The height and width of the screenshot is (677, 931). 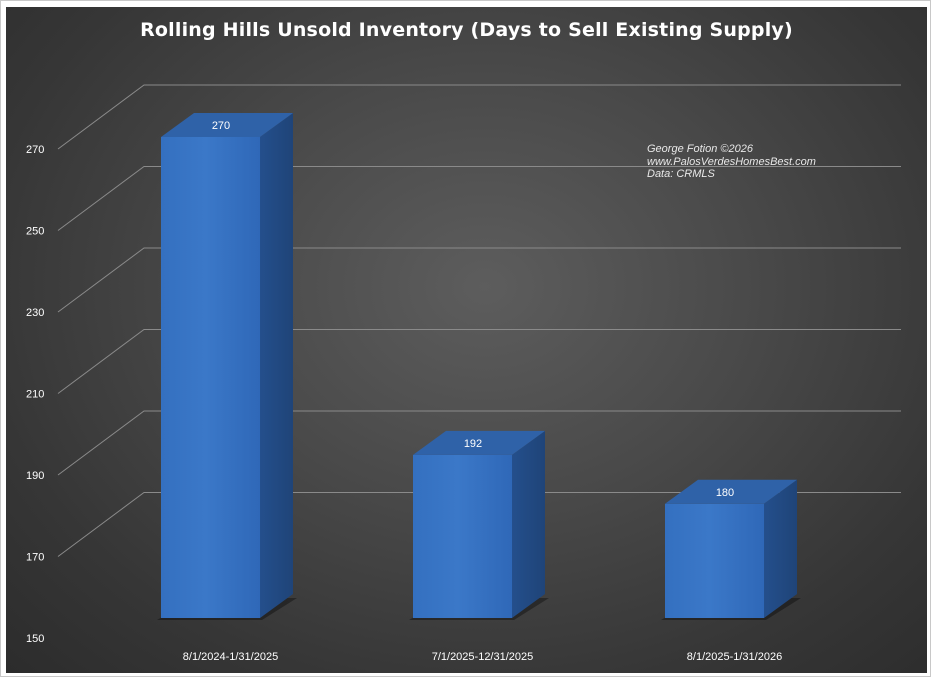 What do you see at coordinates (35, 232) in the screenshot?
I see `y-tick-label: 250` at bounding box center [35, 232].